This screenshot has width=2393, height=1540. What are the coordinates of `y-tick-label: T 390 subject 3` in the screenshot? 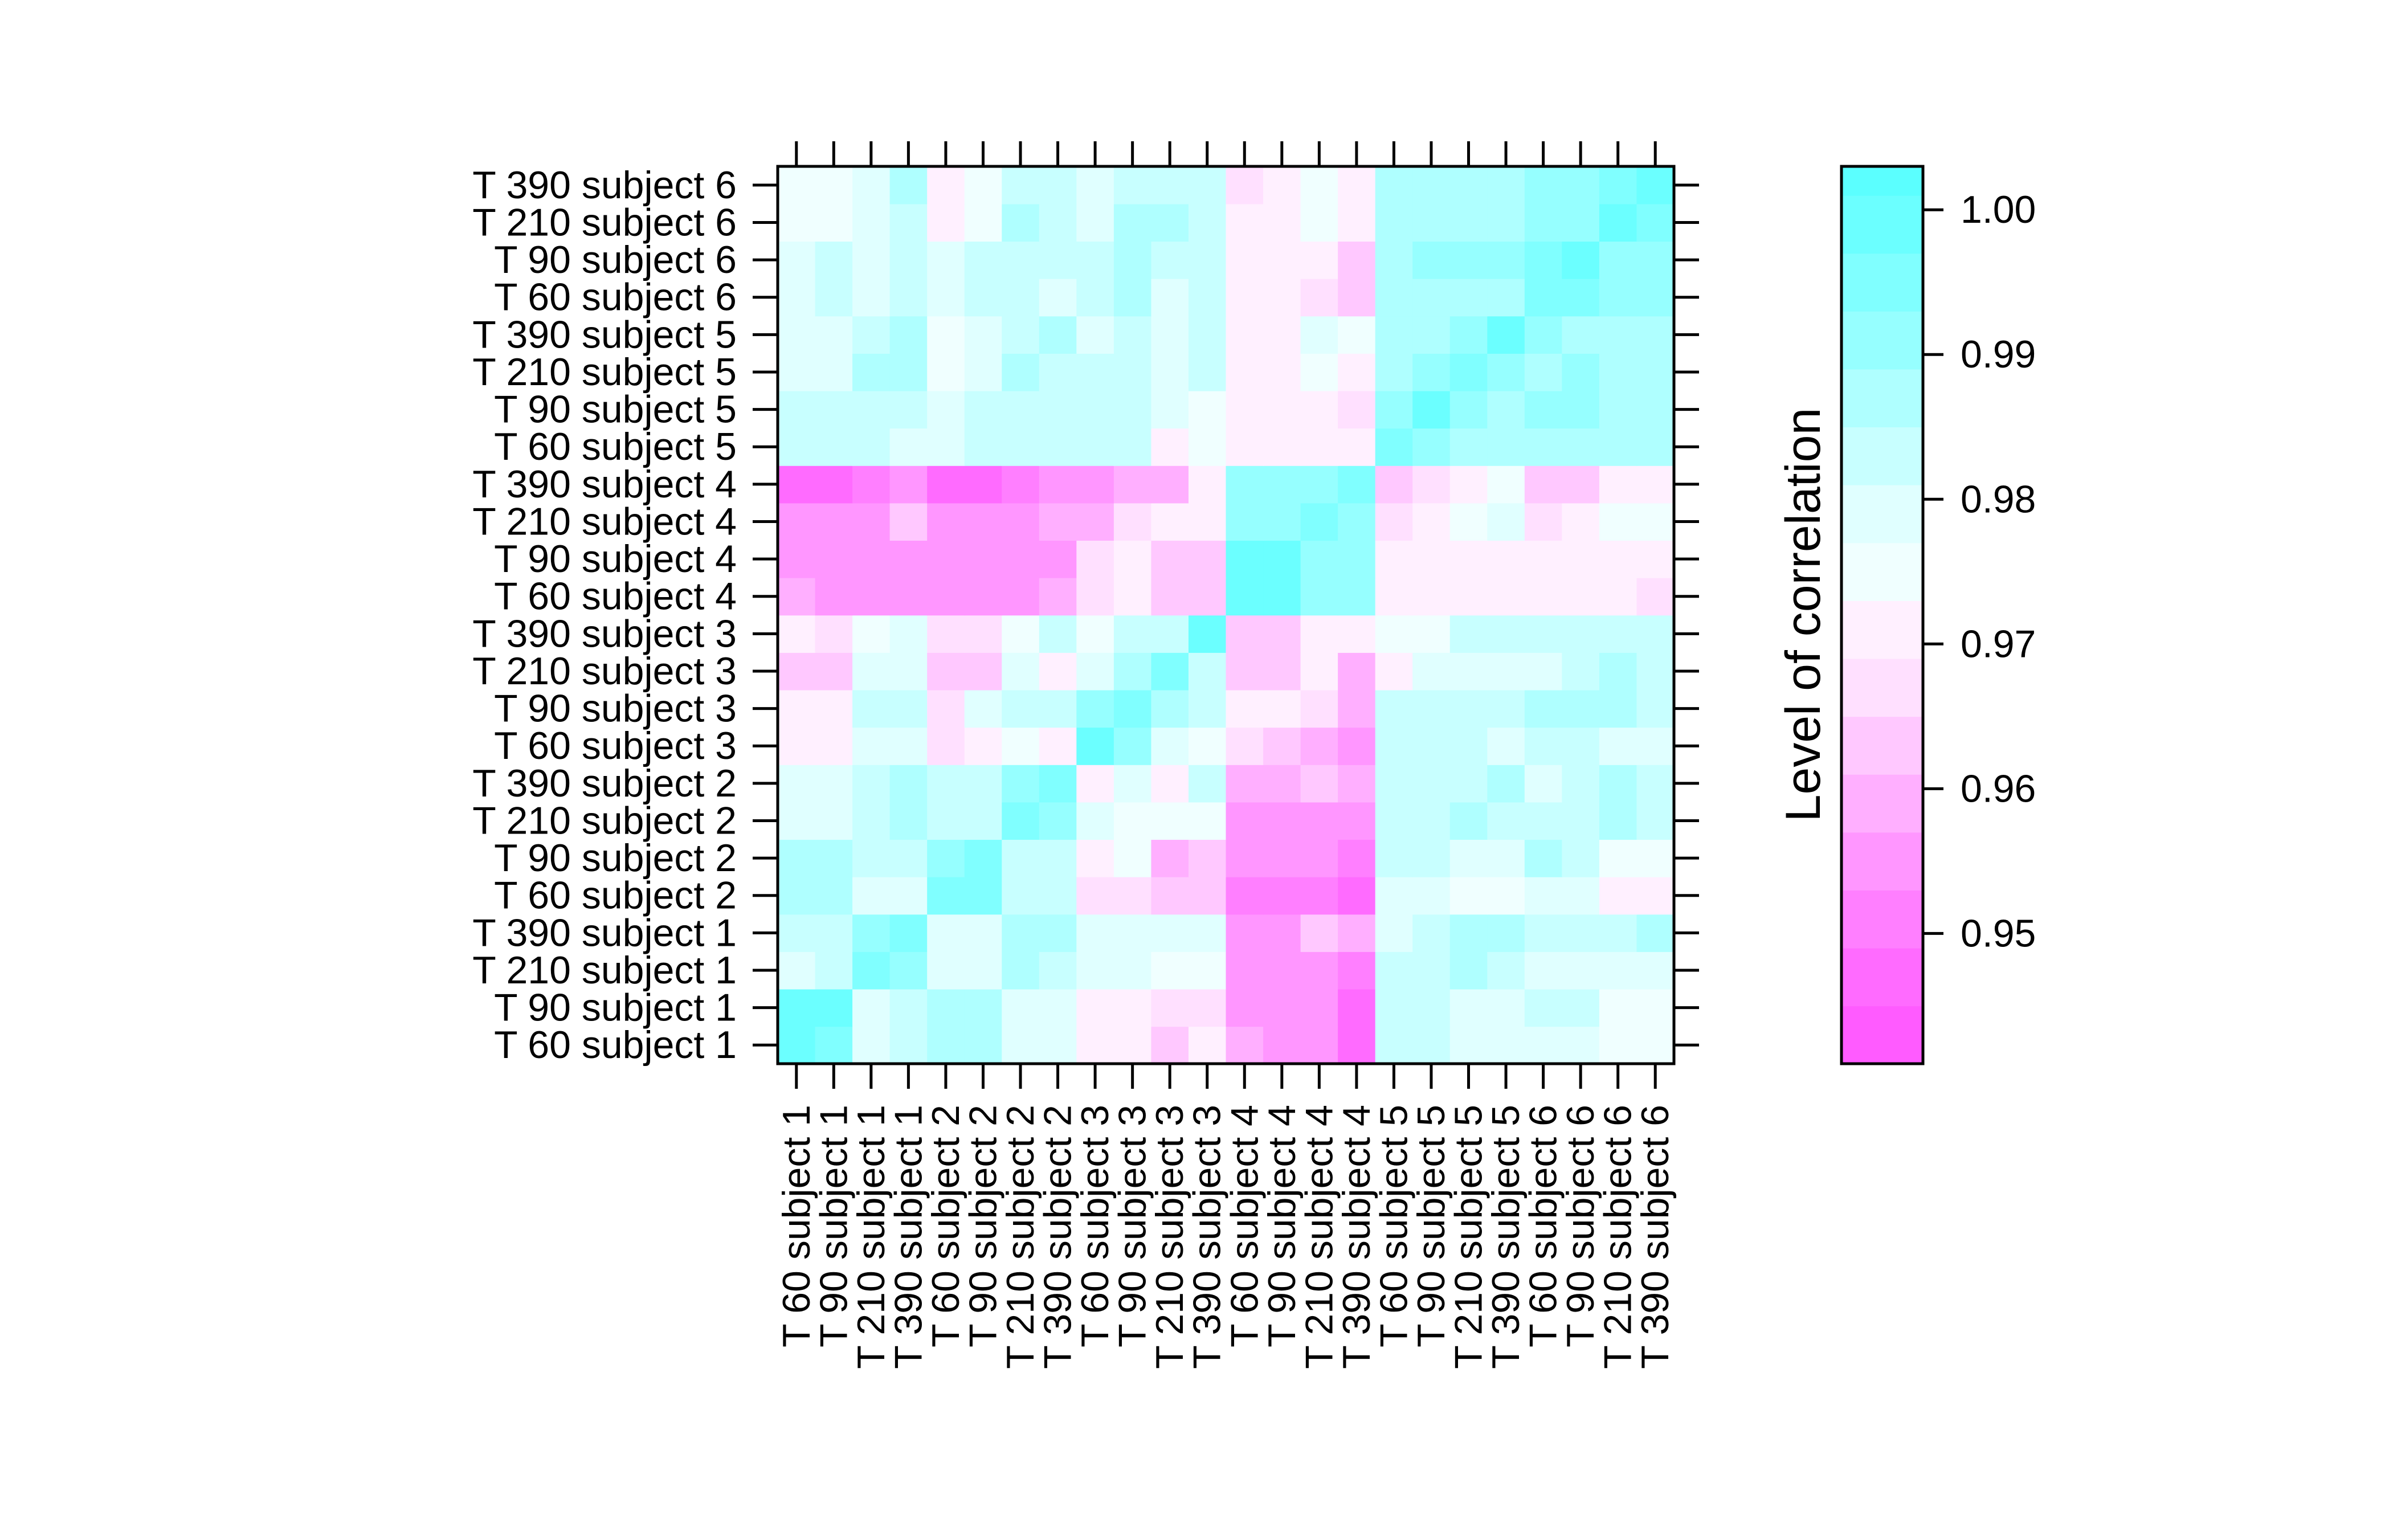 It's located at (604, 633).